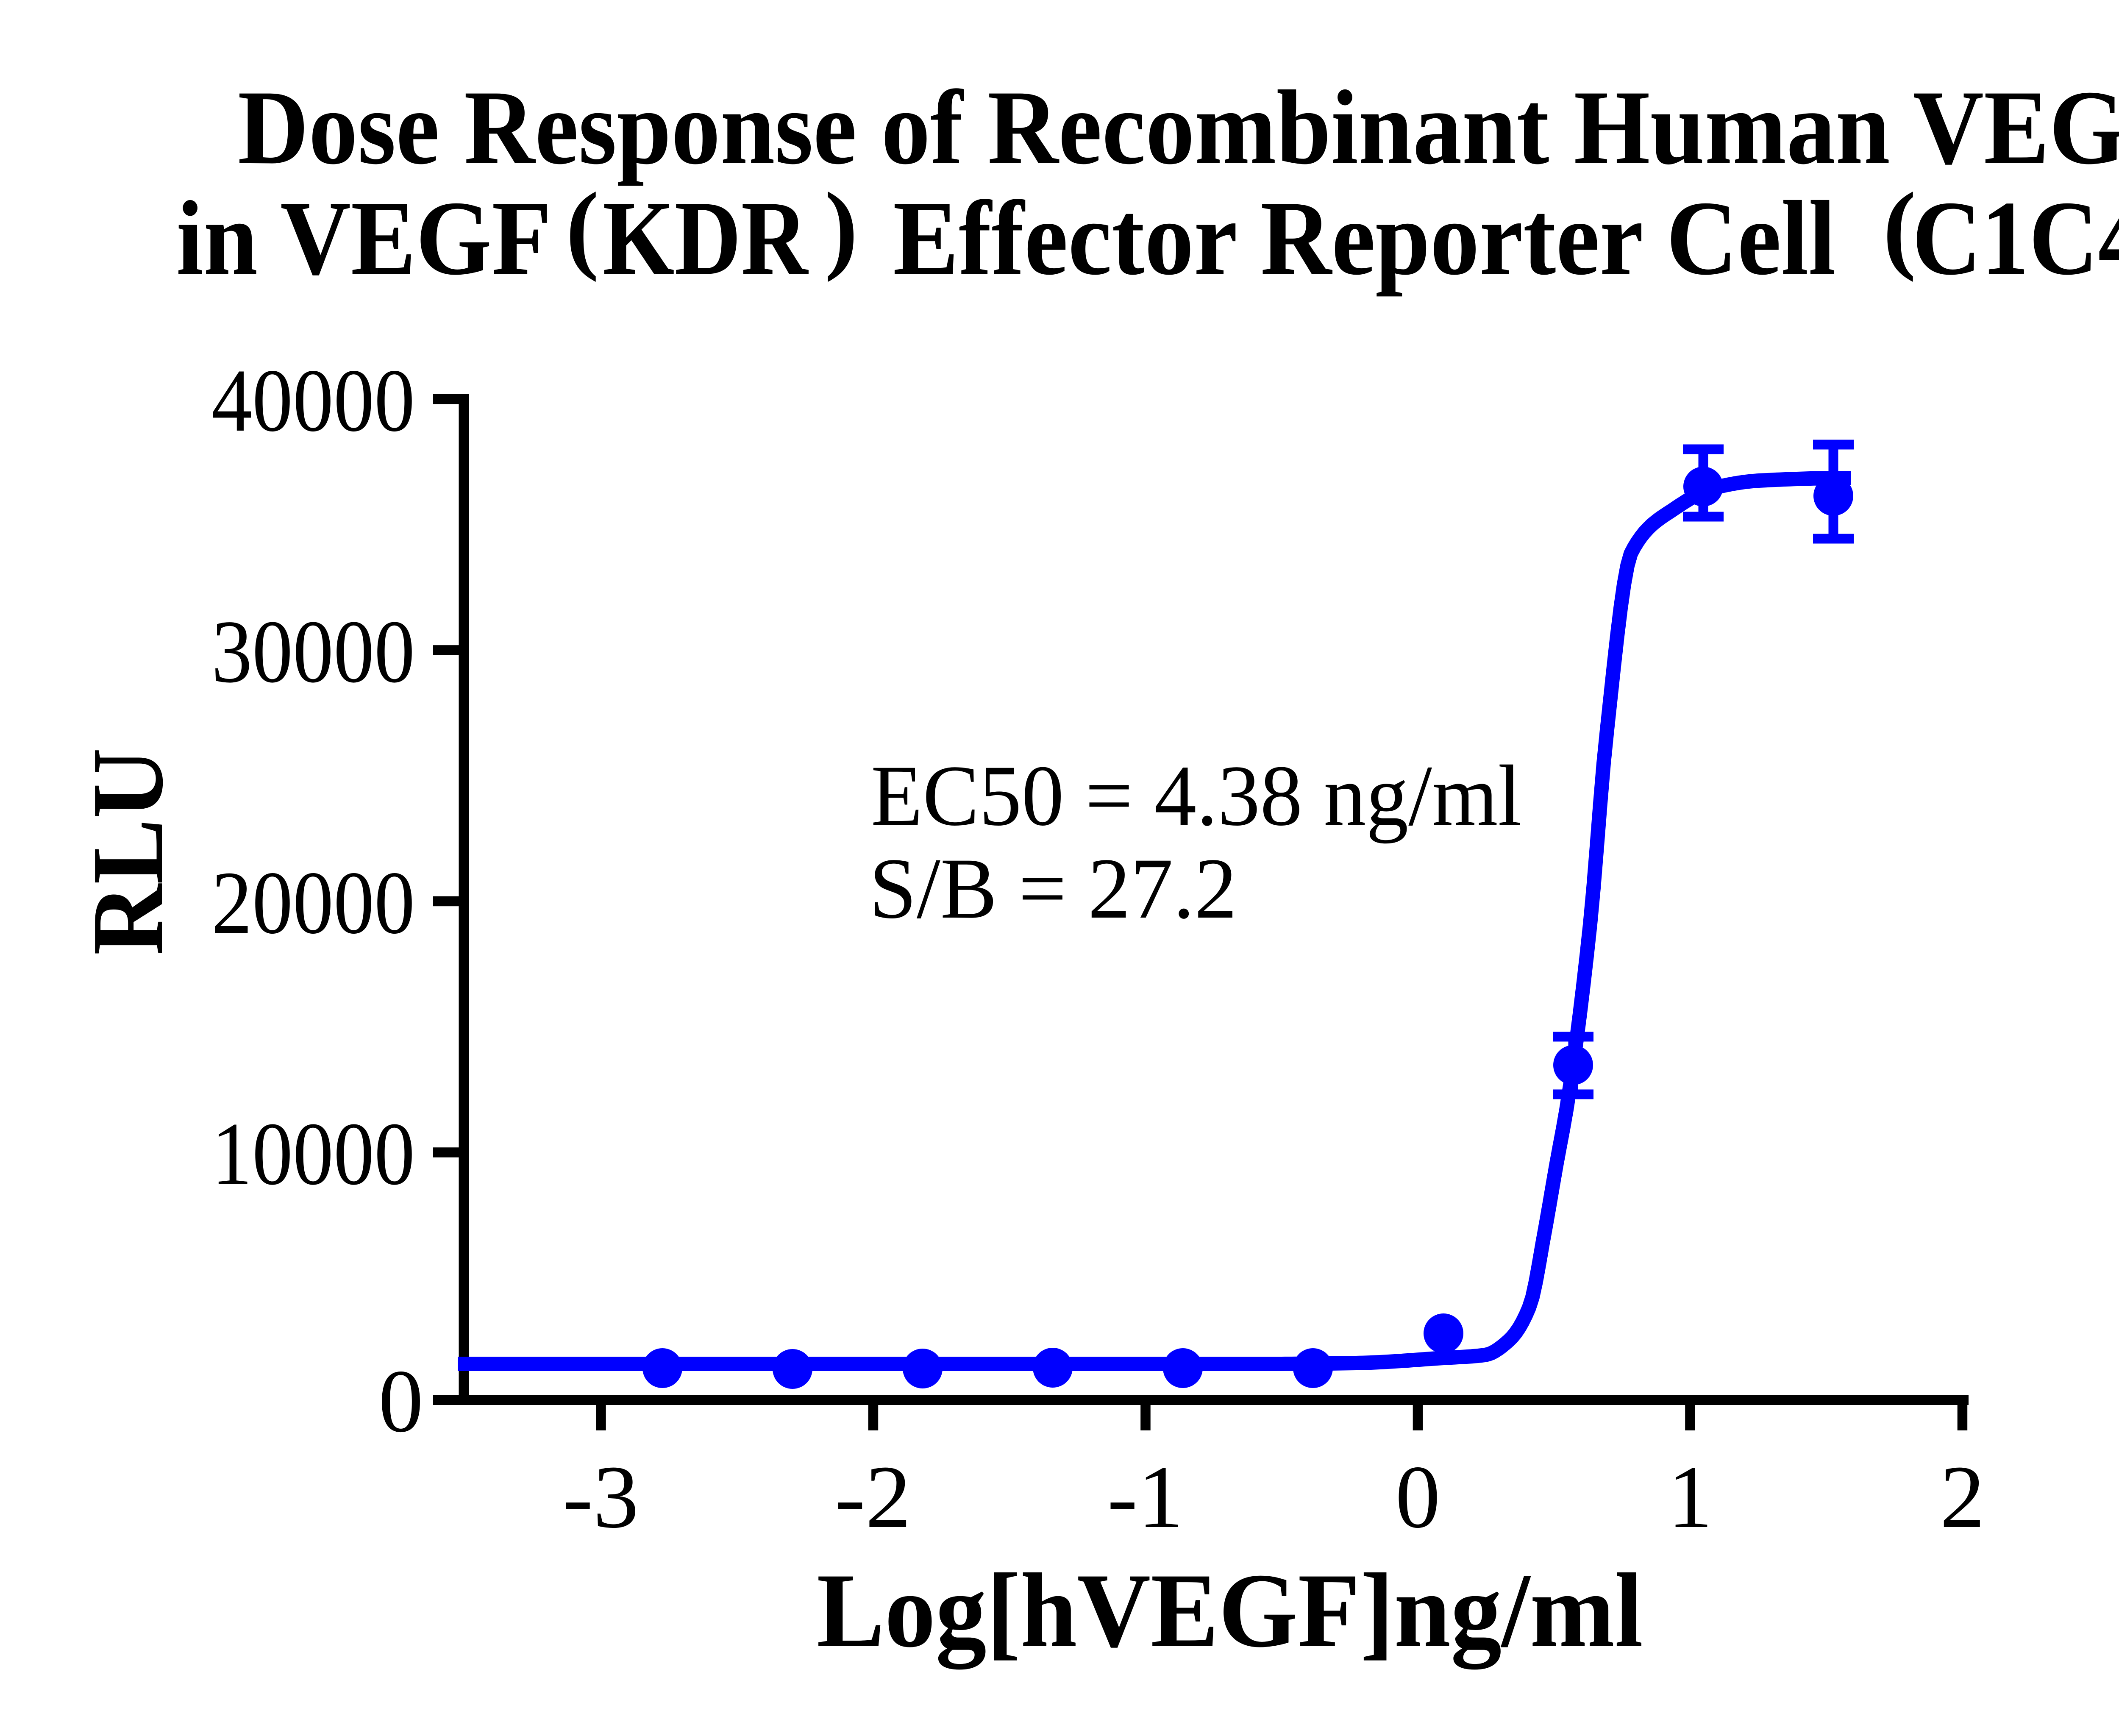 The height and width of the screenshot is (1736, 2119). Describe the element at coordinates (706, 238) in the screenshot. I see `svg-text: KDR` at that location.